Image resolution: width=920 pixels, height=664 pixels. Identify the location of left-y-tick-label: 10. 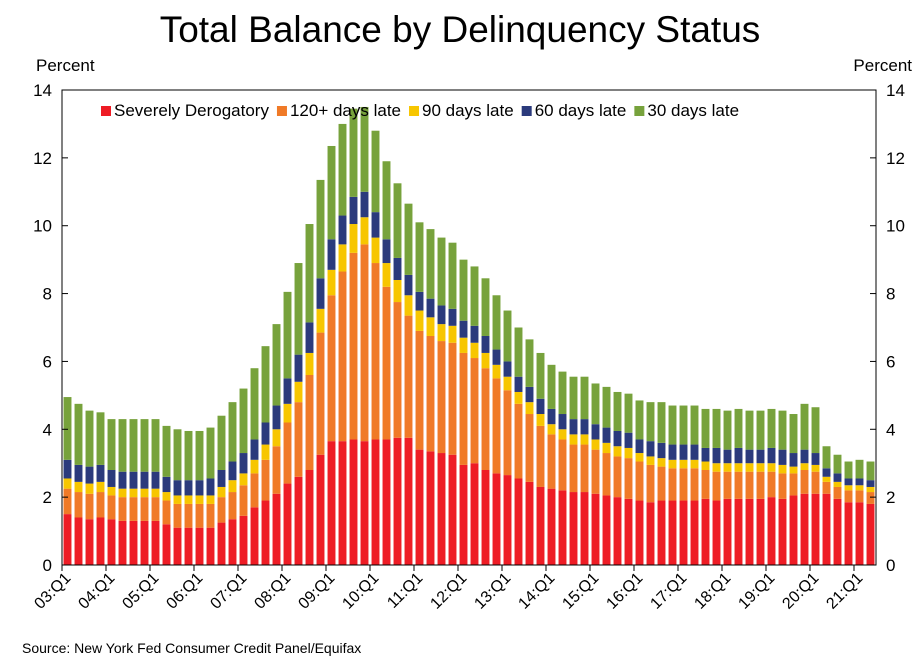
(42, 226).